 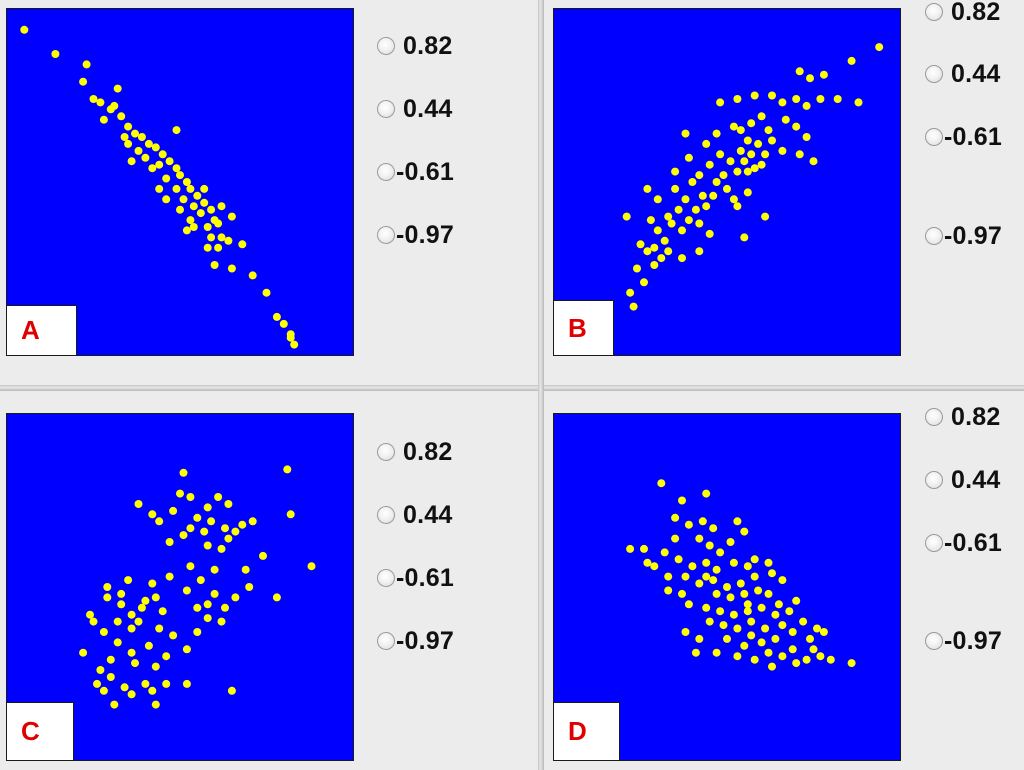 I want to click on panel-label-text: B, so click(x=577, y=327).